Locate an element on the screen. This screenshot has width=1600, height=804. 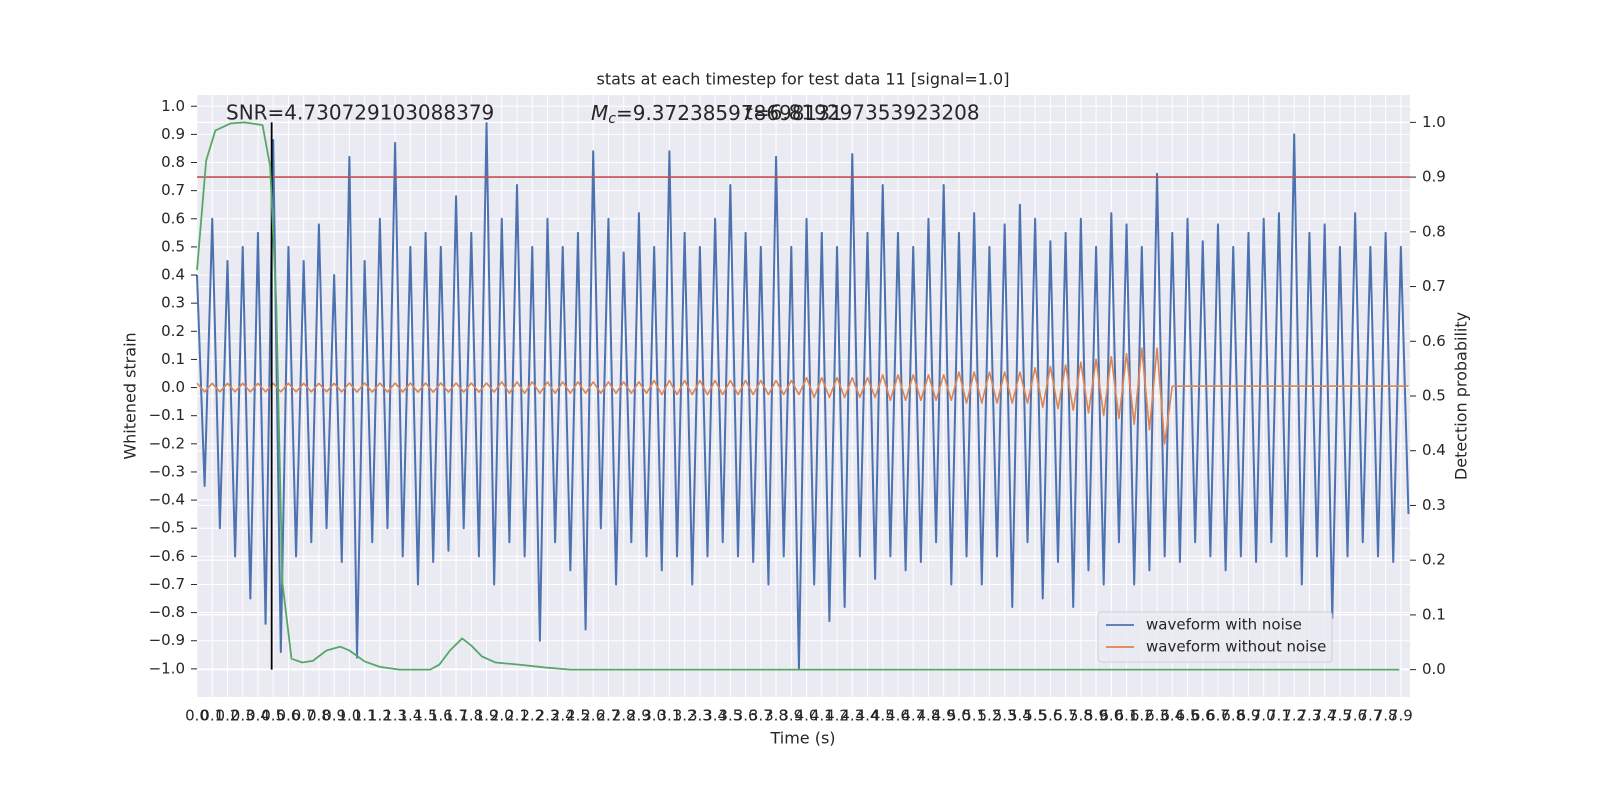
y-tick-label: −0.4 is located at coordinates (167, 500).